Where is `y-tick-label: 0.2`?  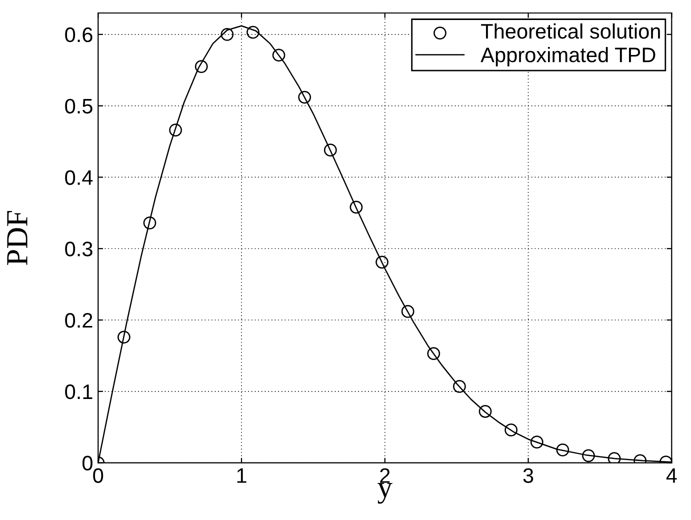
y-tick-label: 0.2 is located at coordinates (78, 320).